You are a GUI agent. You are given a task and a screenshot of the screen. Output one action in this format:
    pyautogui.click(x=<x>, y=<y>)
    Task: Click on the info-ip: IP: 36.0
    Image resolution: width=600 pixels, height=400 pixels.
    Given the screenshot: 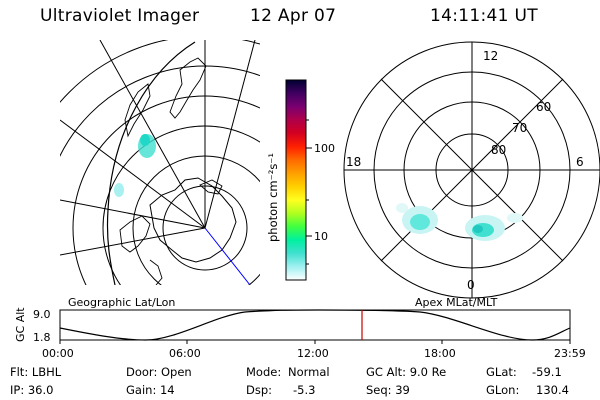 What is the action you would take?
    pyautogui.click(x=31, y=390)
    